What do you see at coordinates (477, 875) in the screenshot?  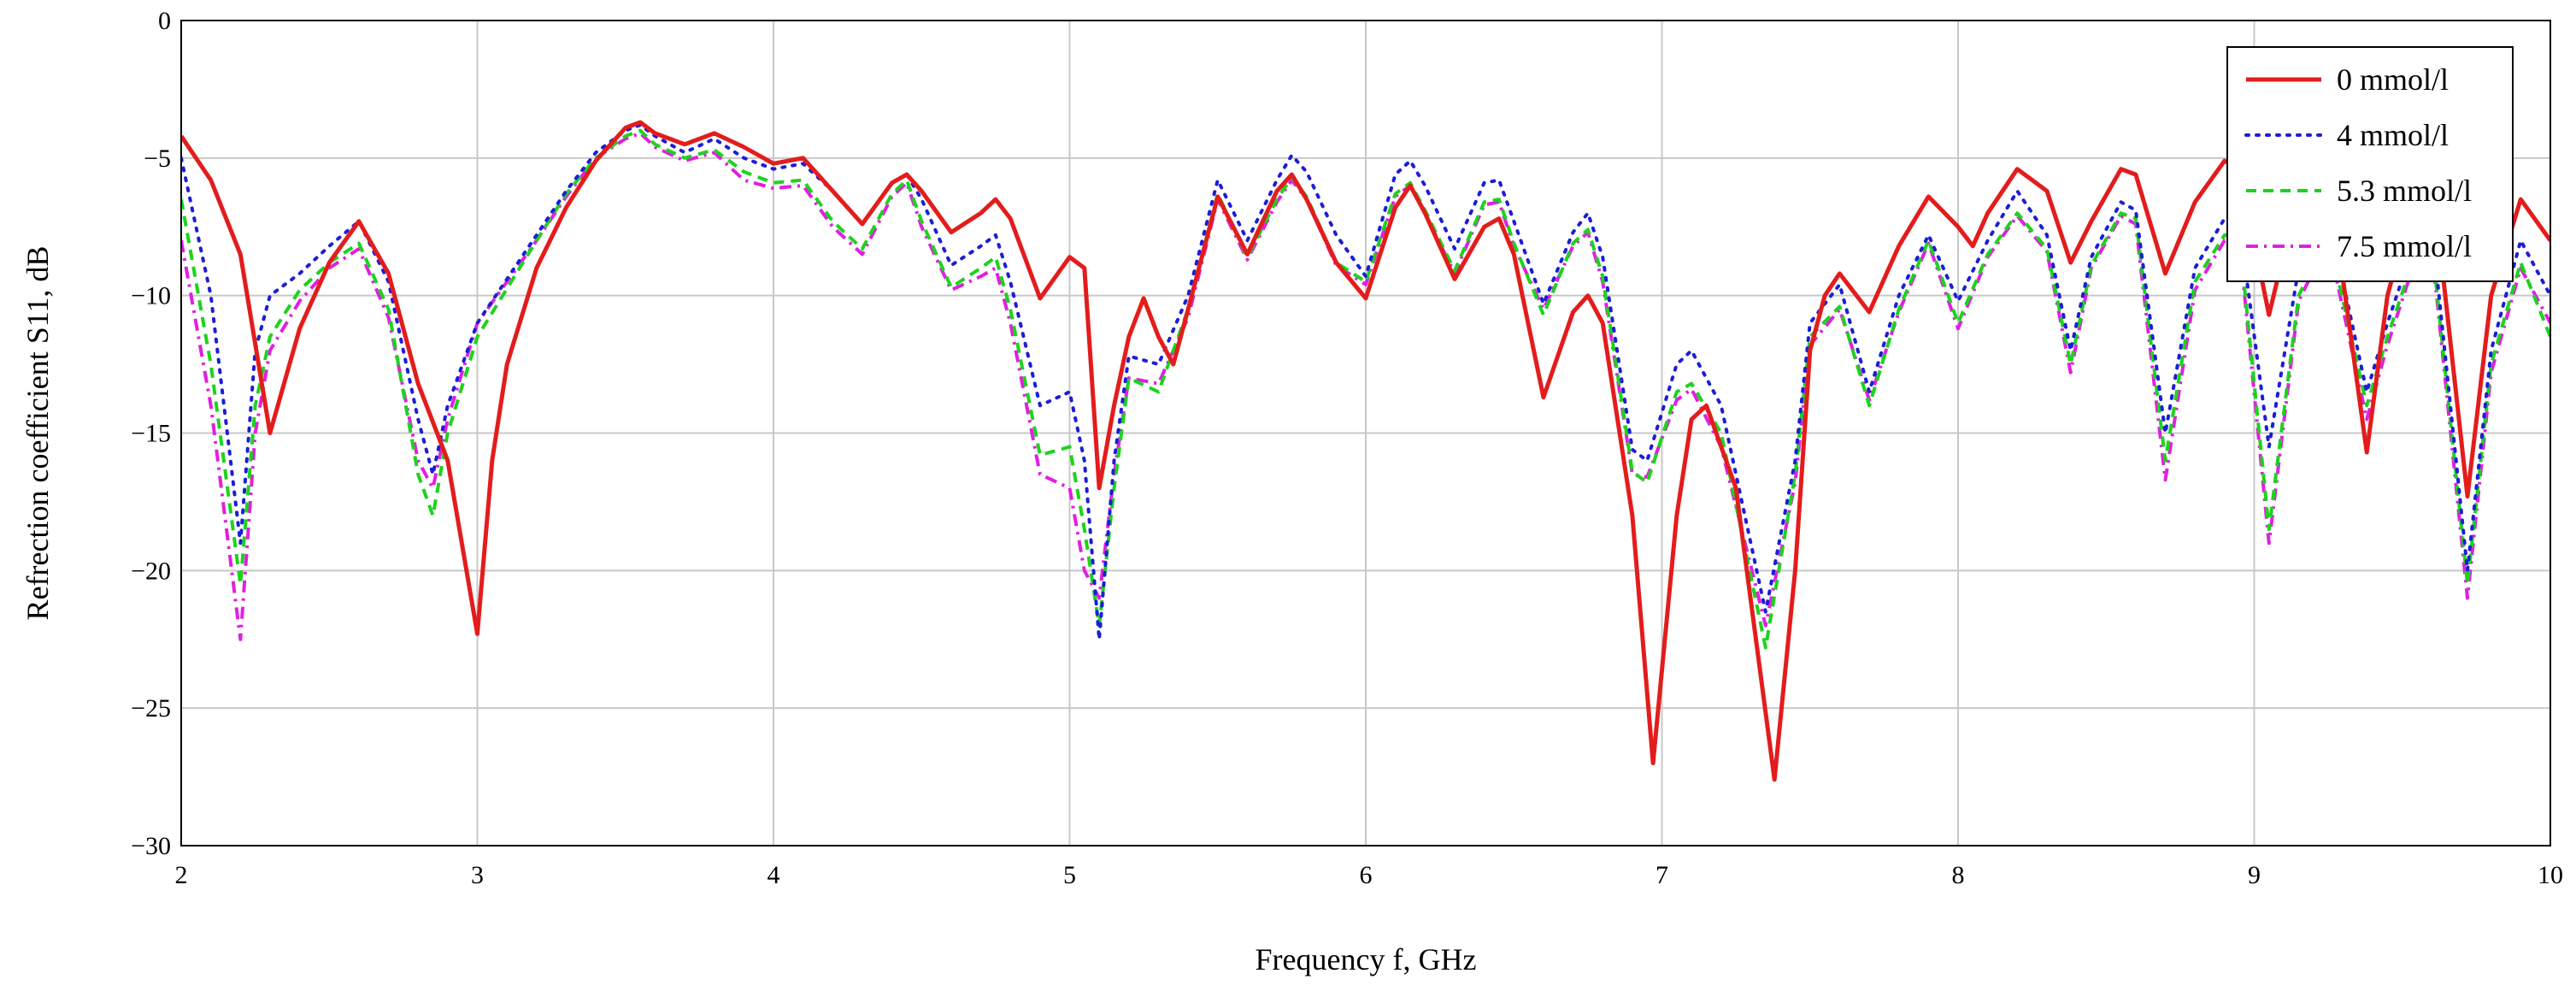 I see `x-tick-label: 3` at bounding box center [477, 875].